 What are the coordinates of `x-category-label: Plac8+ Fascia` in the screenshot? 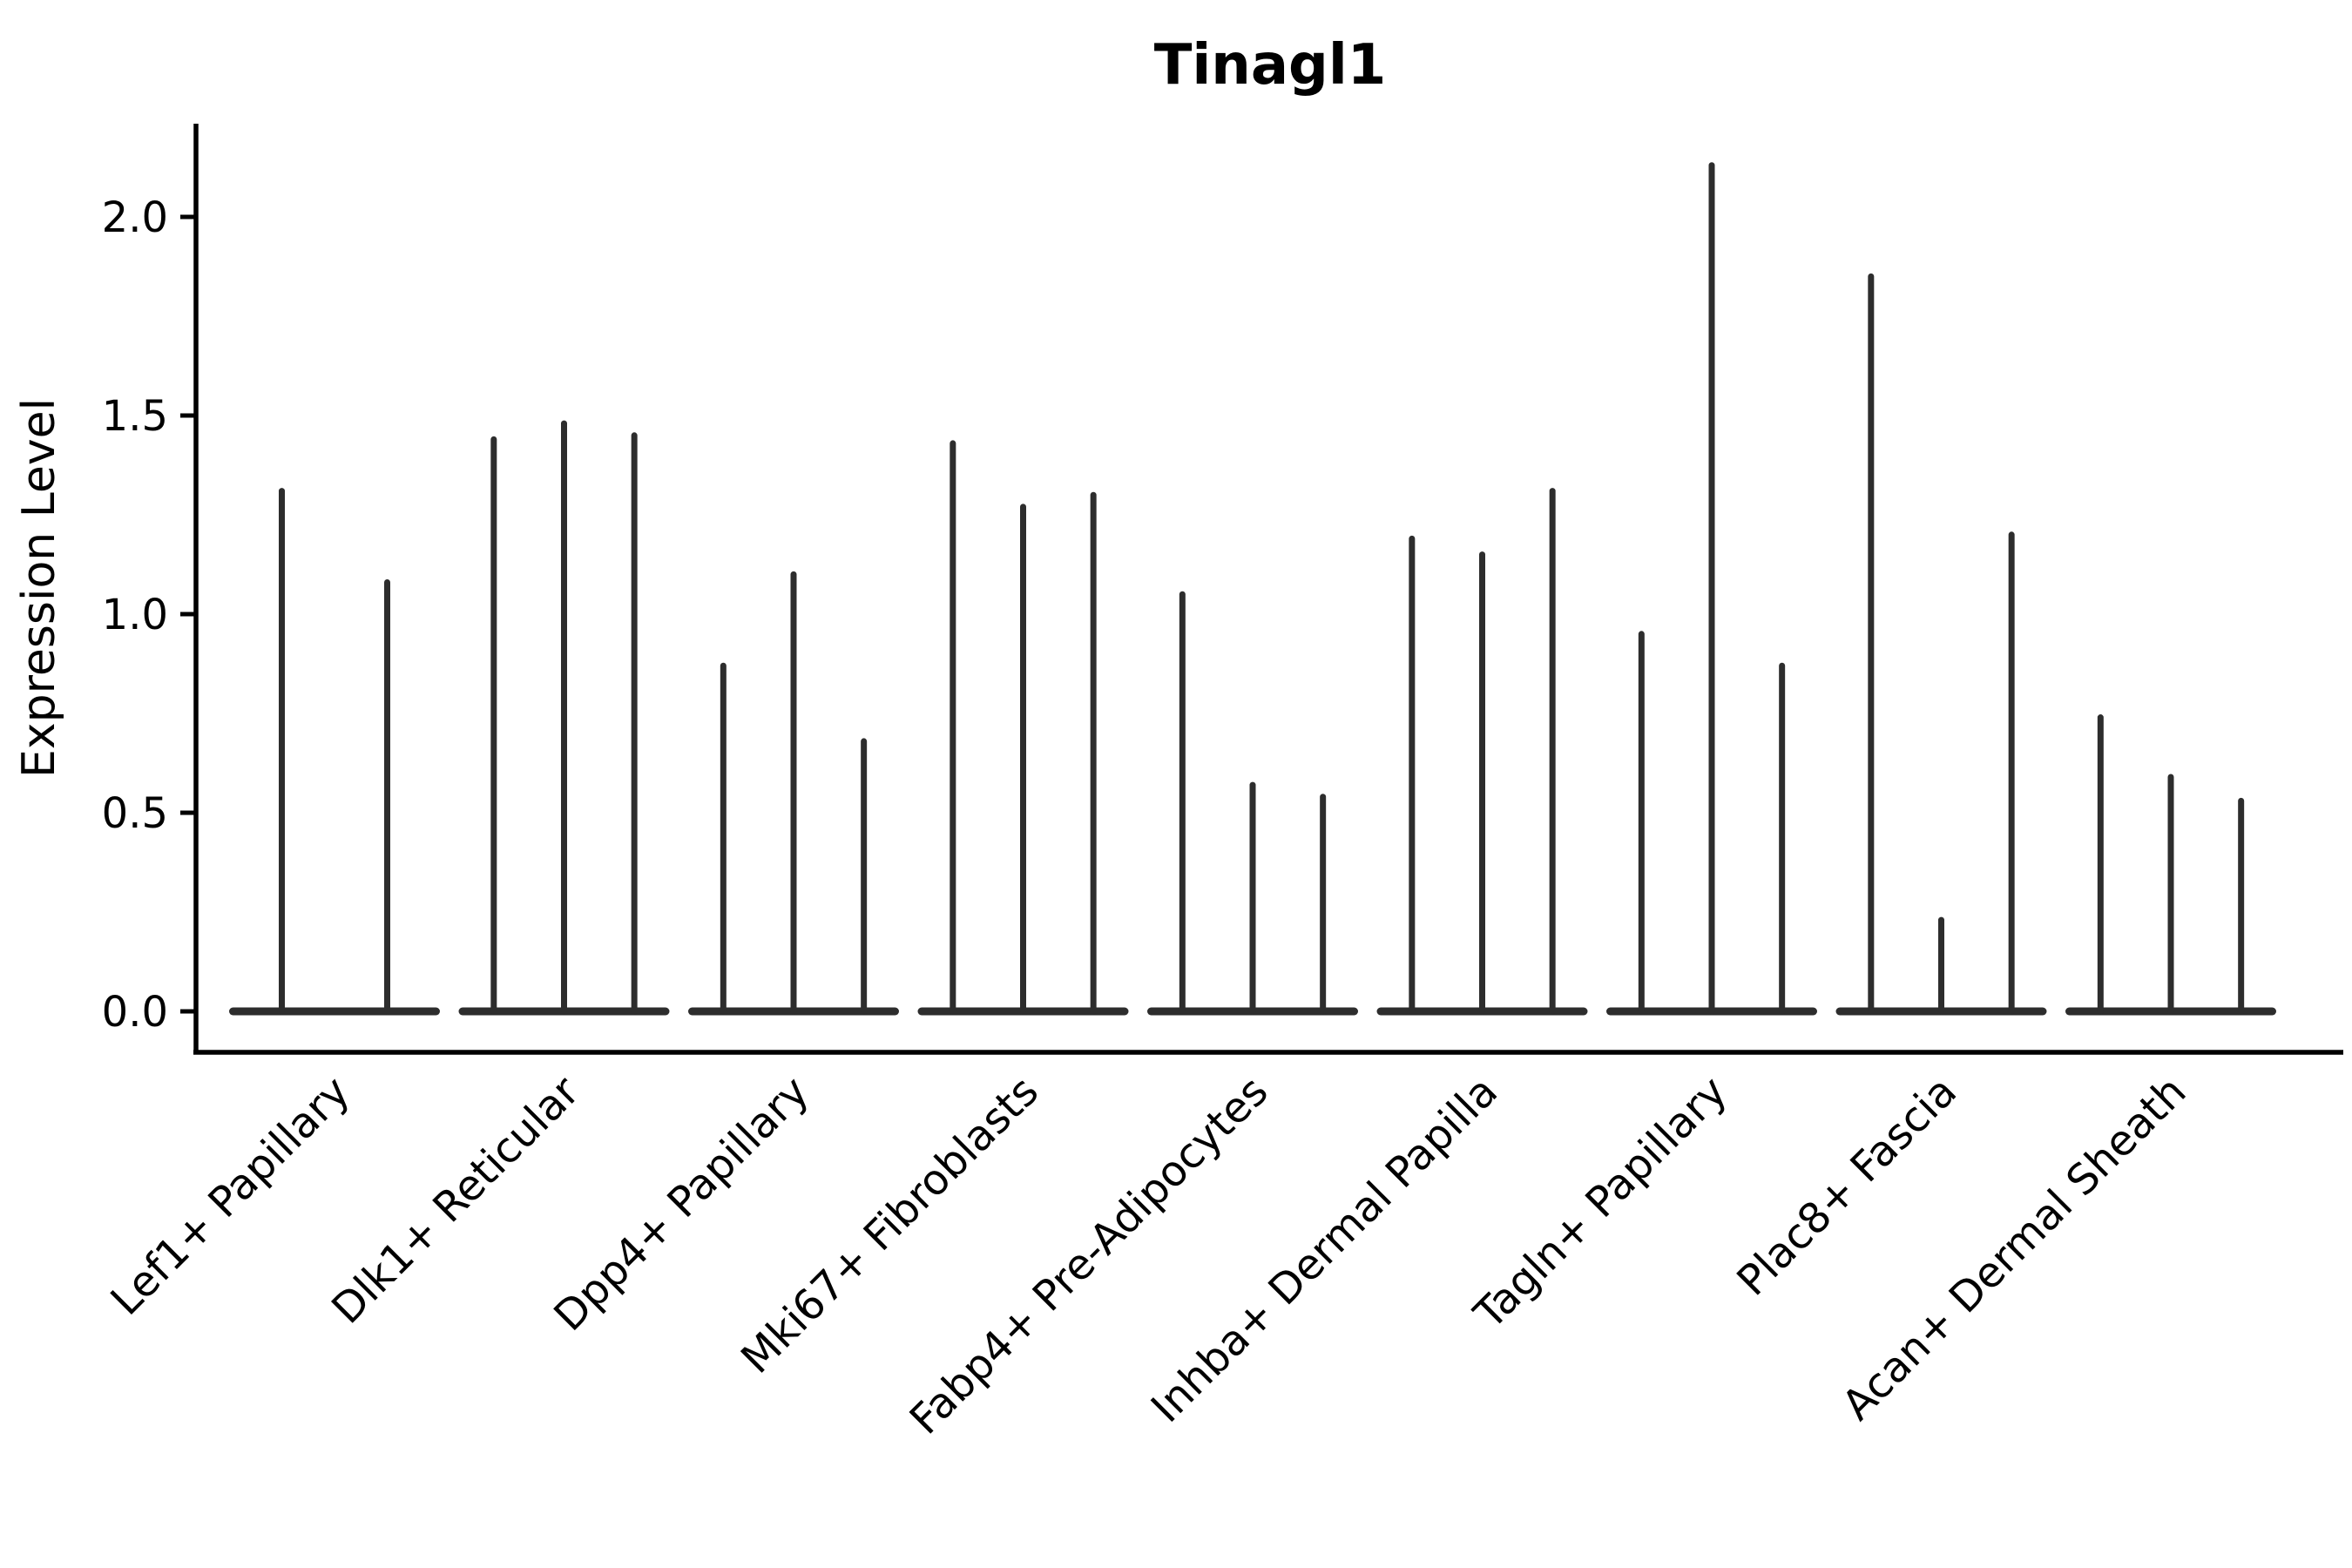 It's located at (1846, 1186).